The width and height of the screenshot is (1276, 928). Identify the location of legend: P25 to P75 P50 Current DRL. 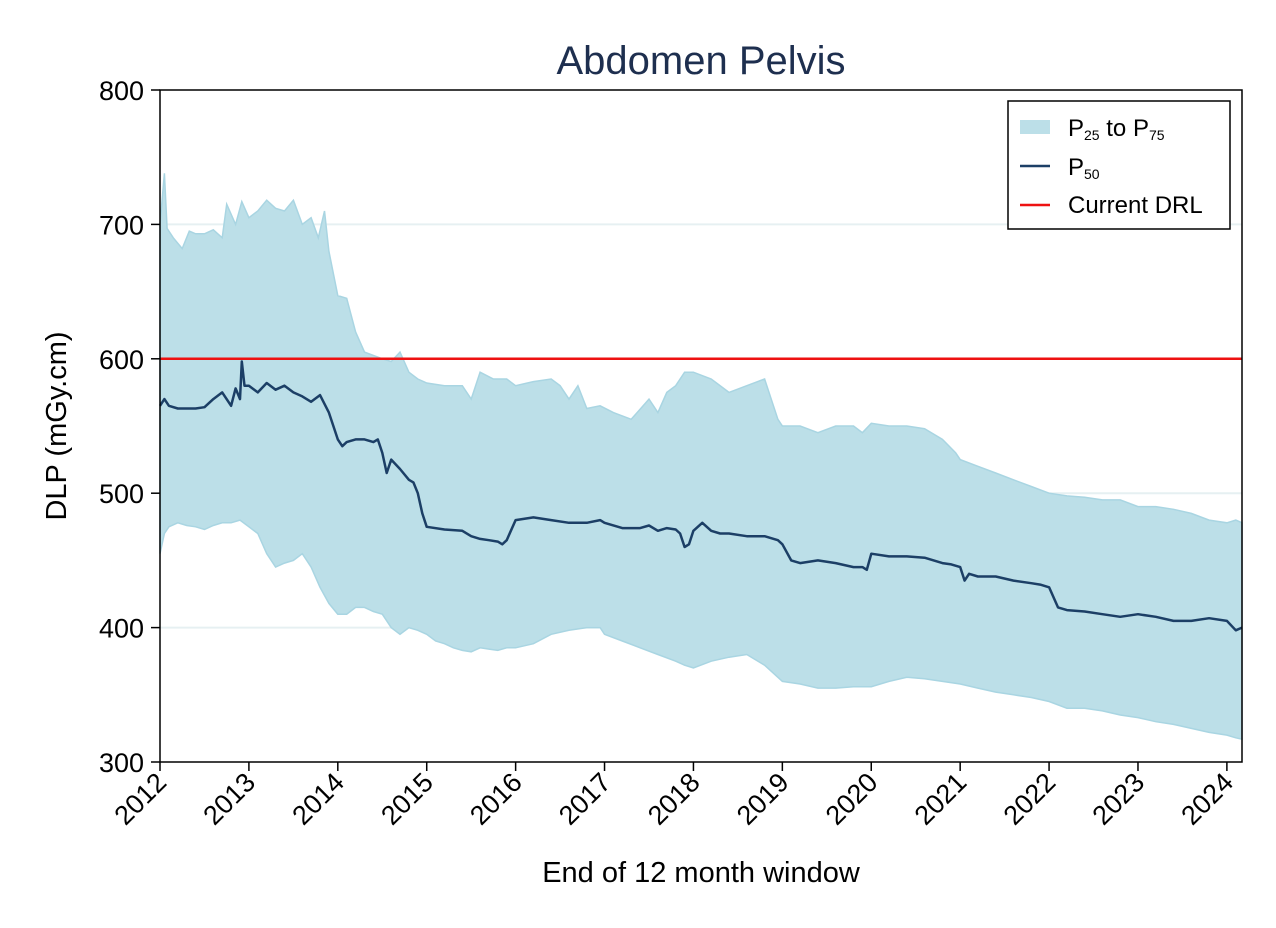
(1119, 165).